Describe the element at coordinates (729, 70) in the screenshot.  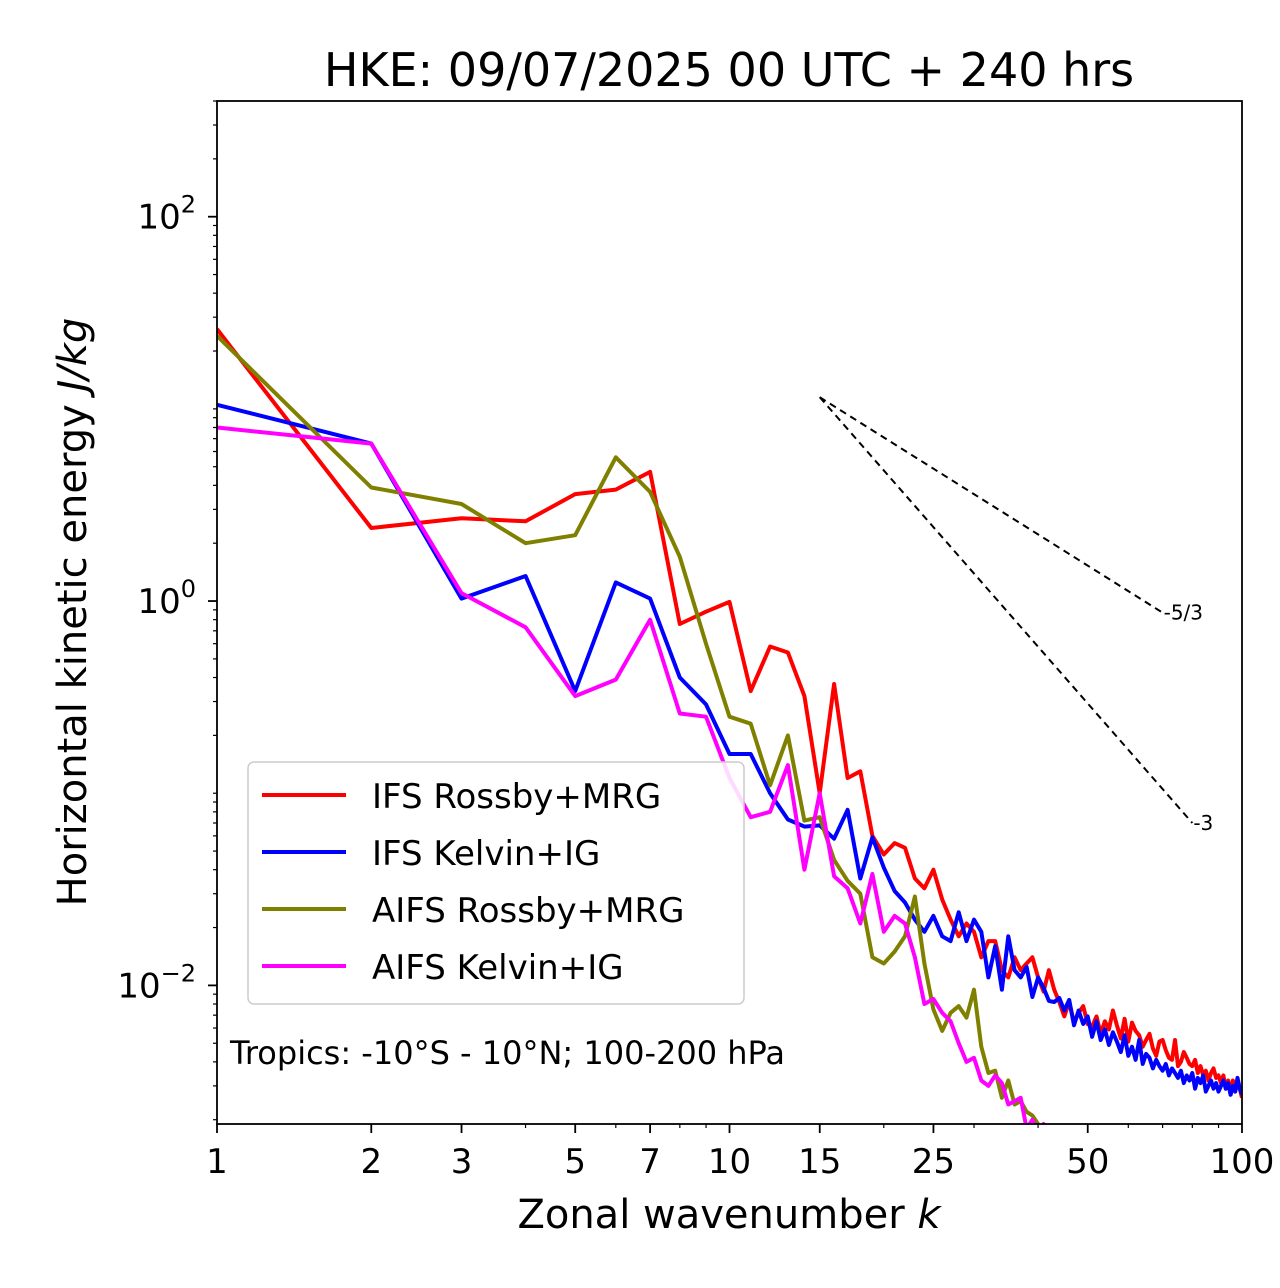
I see `chart-title: HKE: 09/07/2025 00 UTC + 240 hrs` at that location.